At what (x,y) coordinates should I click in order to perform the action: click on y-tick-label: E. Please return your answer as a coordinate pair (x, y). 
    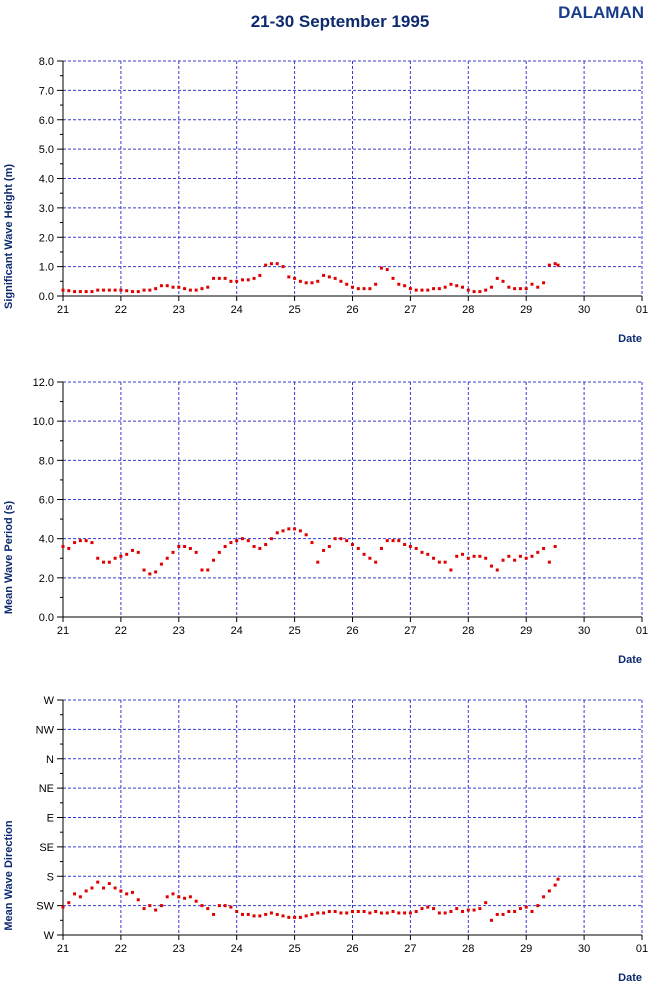
    Looking at the image, I should click on (50, 819).